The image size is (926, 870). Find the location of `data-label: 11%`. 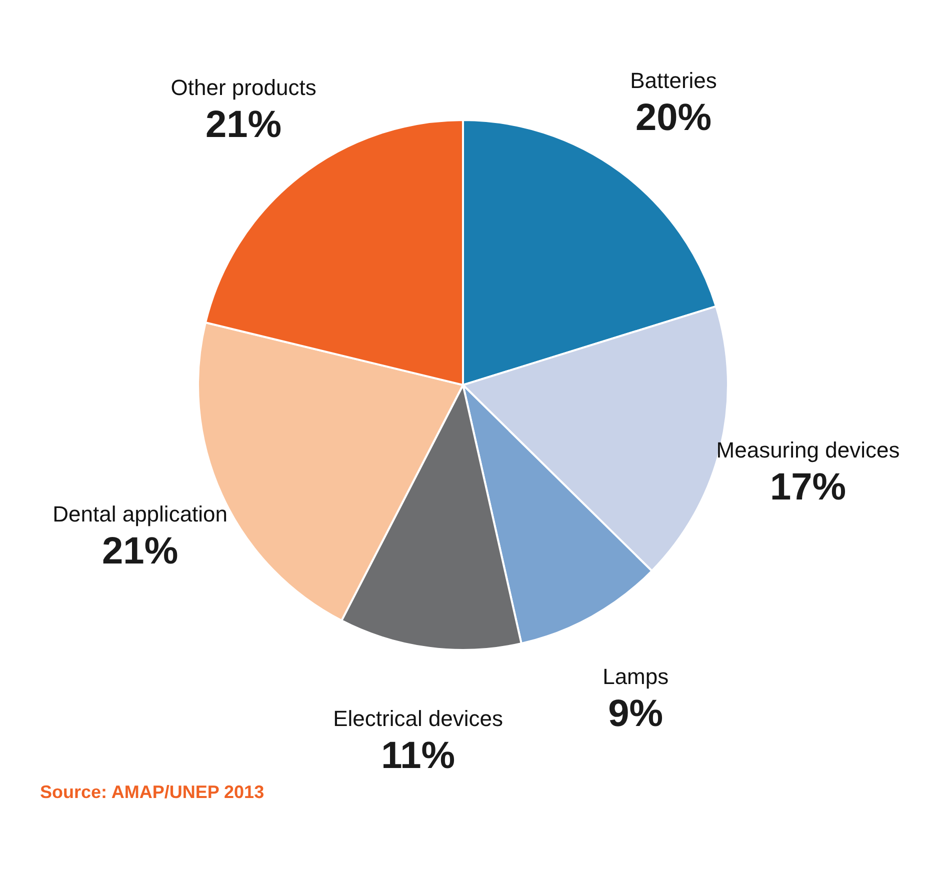

data-label: 11% is located at coordinates (418, 756).